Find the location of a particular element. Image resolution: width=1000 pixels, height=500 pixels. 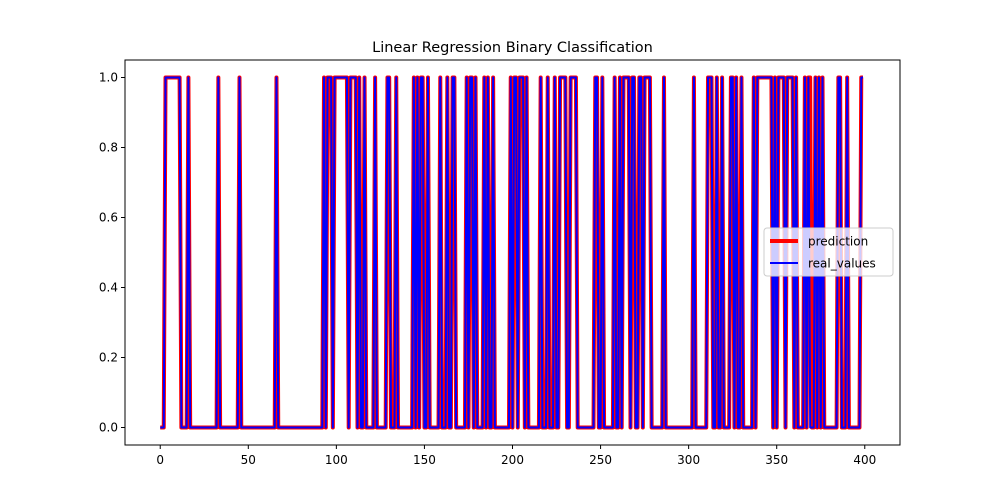

x-tick-label: 400 is located at coordinates (864, 460).